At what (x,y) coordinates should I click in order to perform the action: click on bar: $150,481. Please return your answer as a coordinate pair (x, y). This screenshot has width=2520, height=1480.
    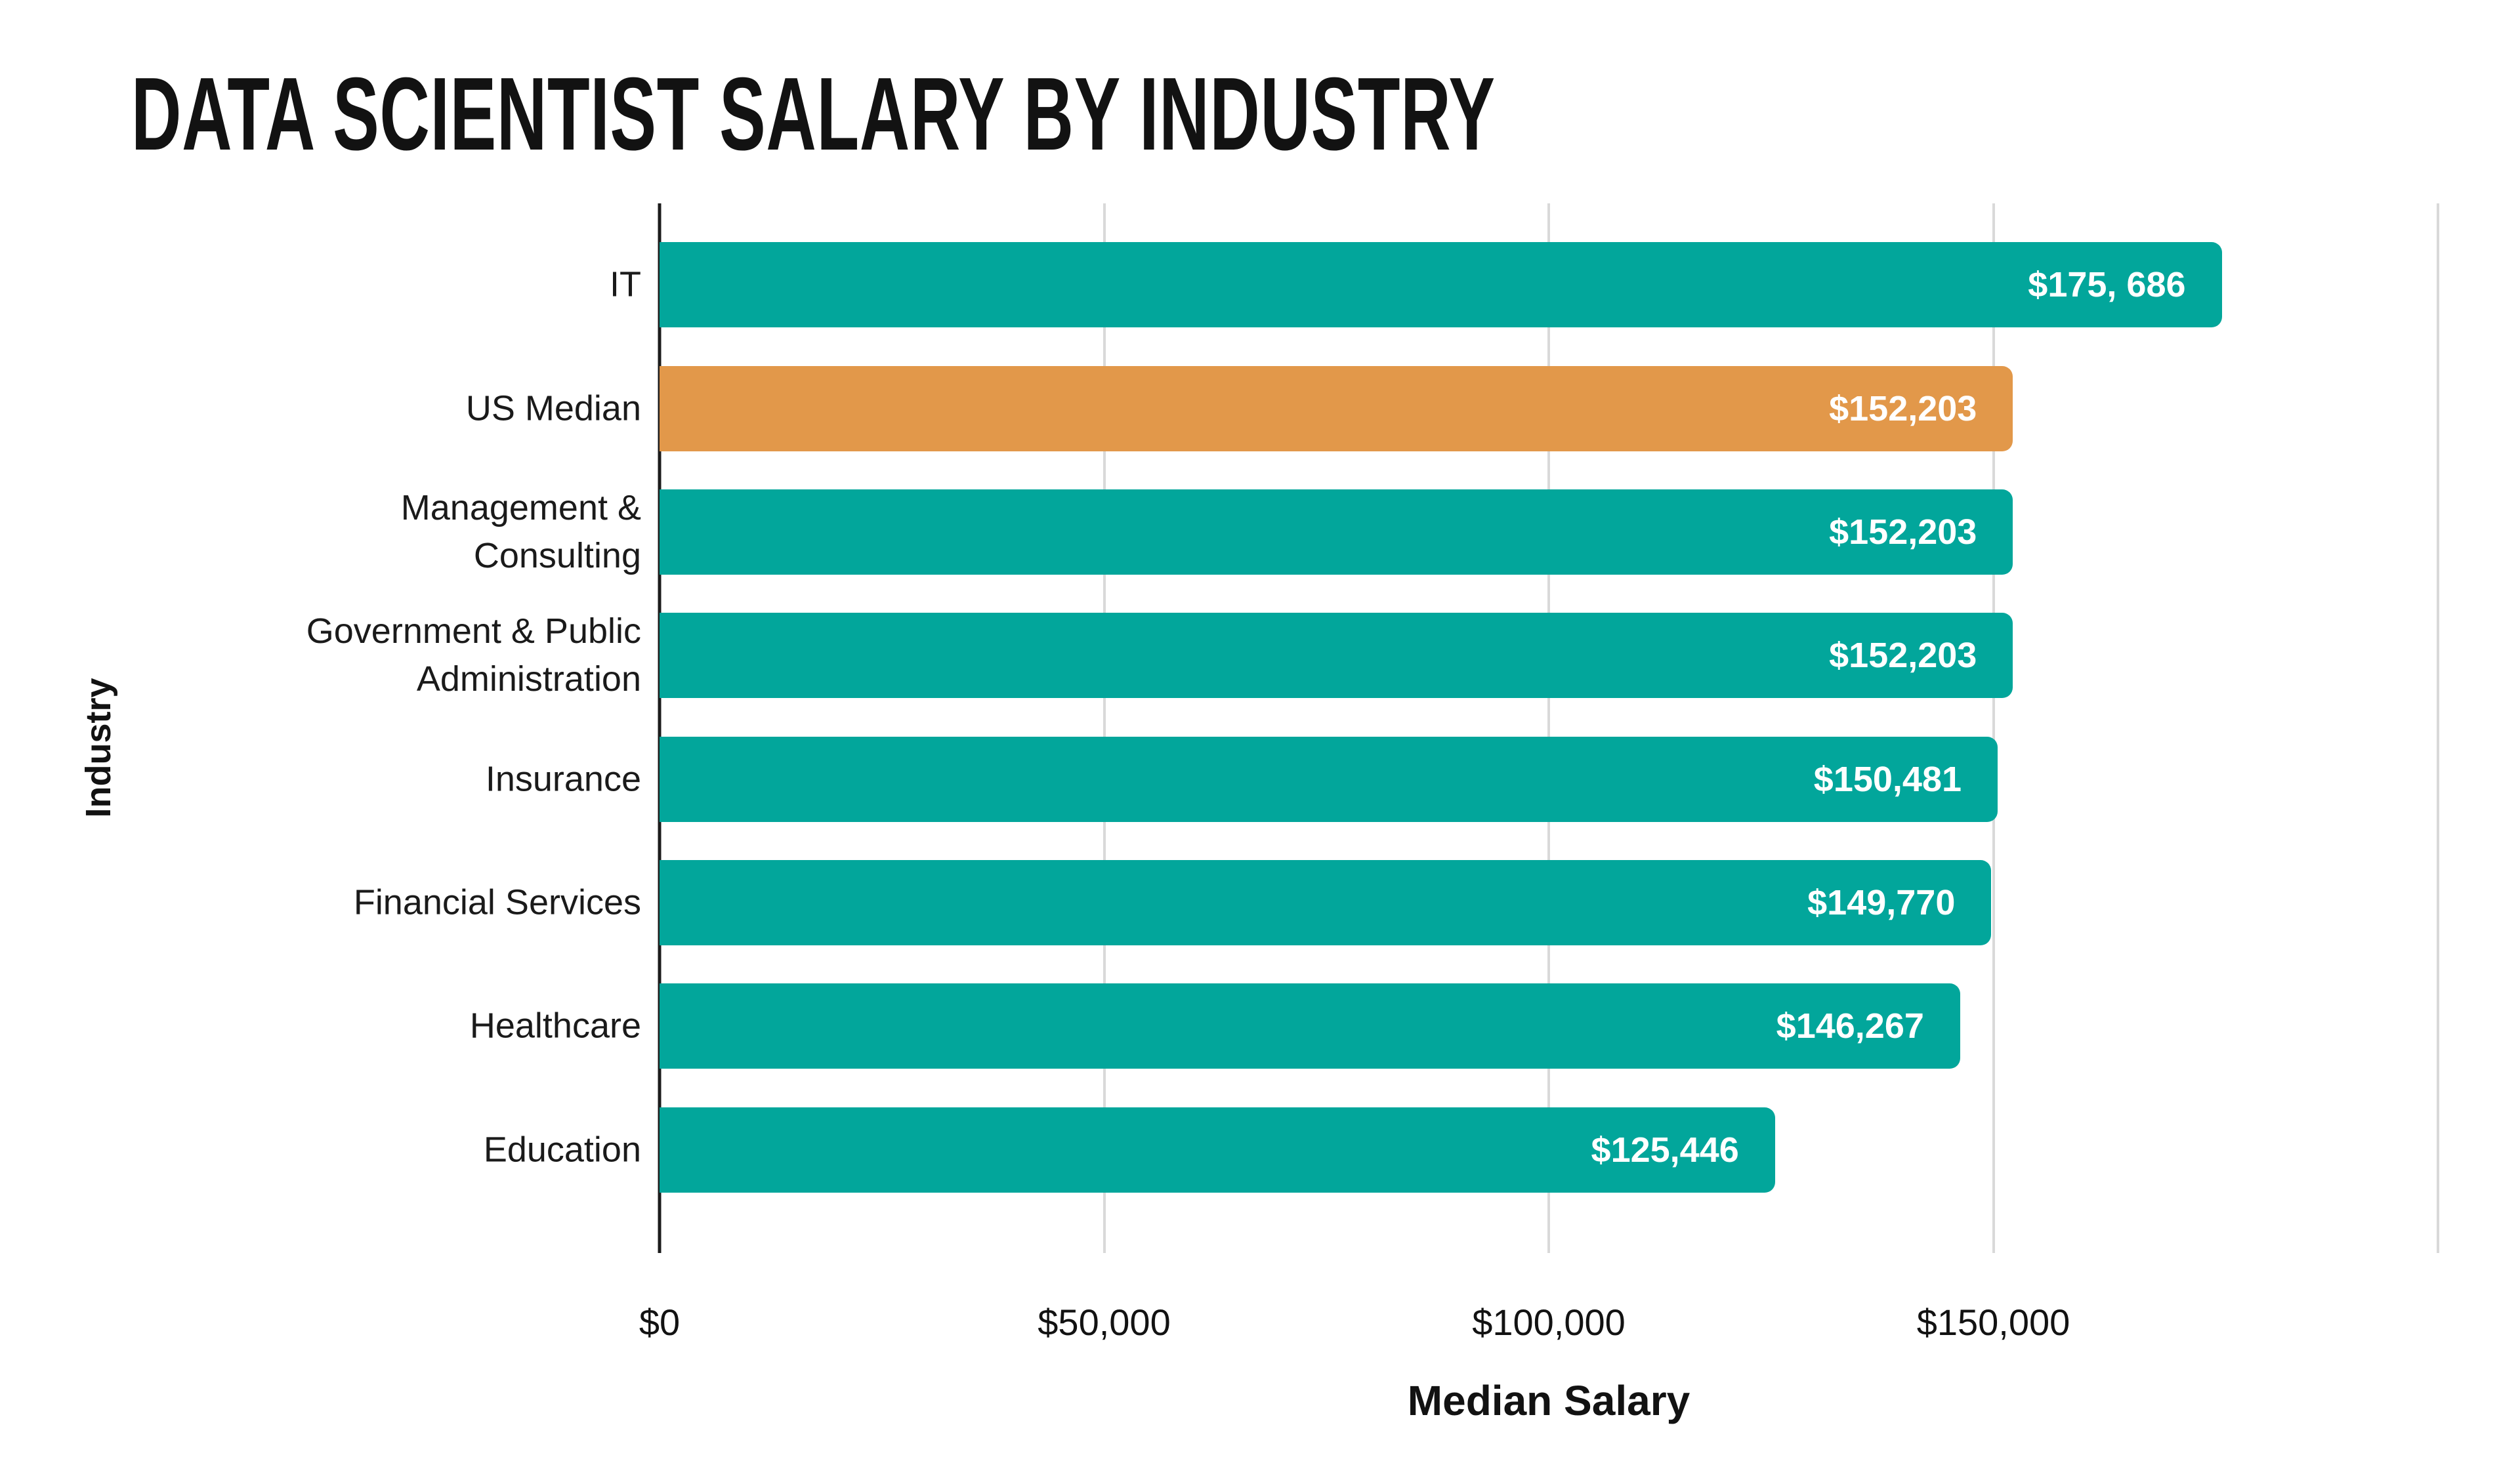
    Looking at the image, I should click on (1329, 779).